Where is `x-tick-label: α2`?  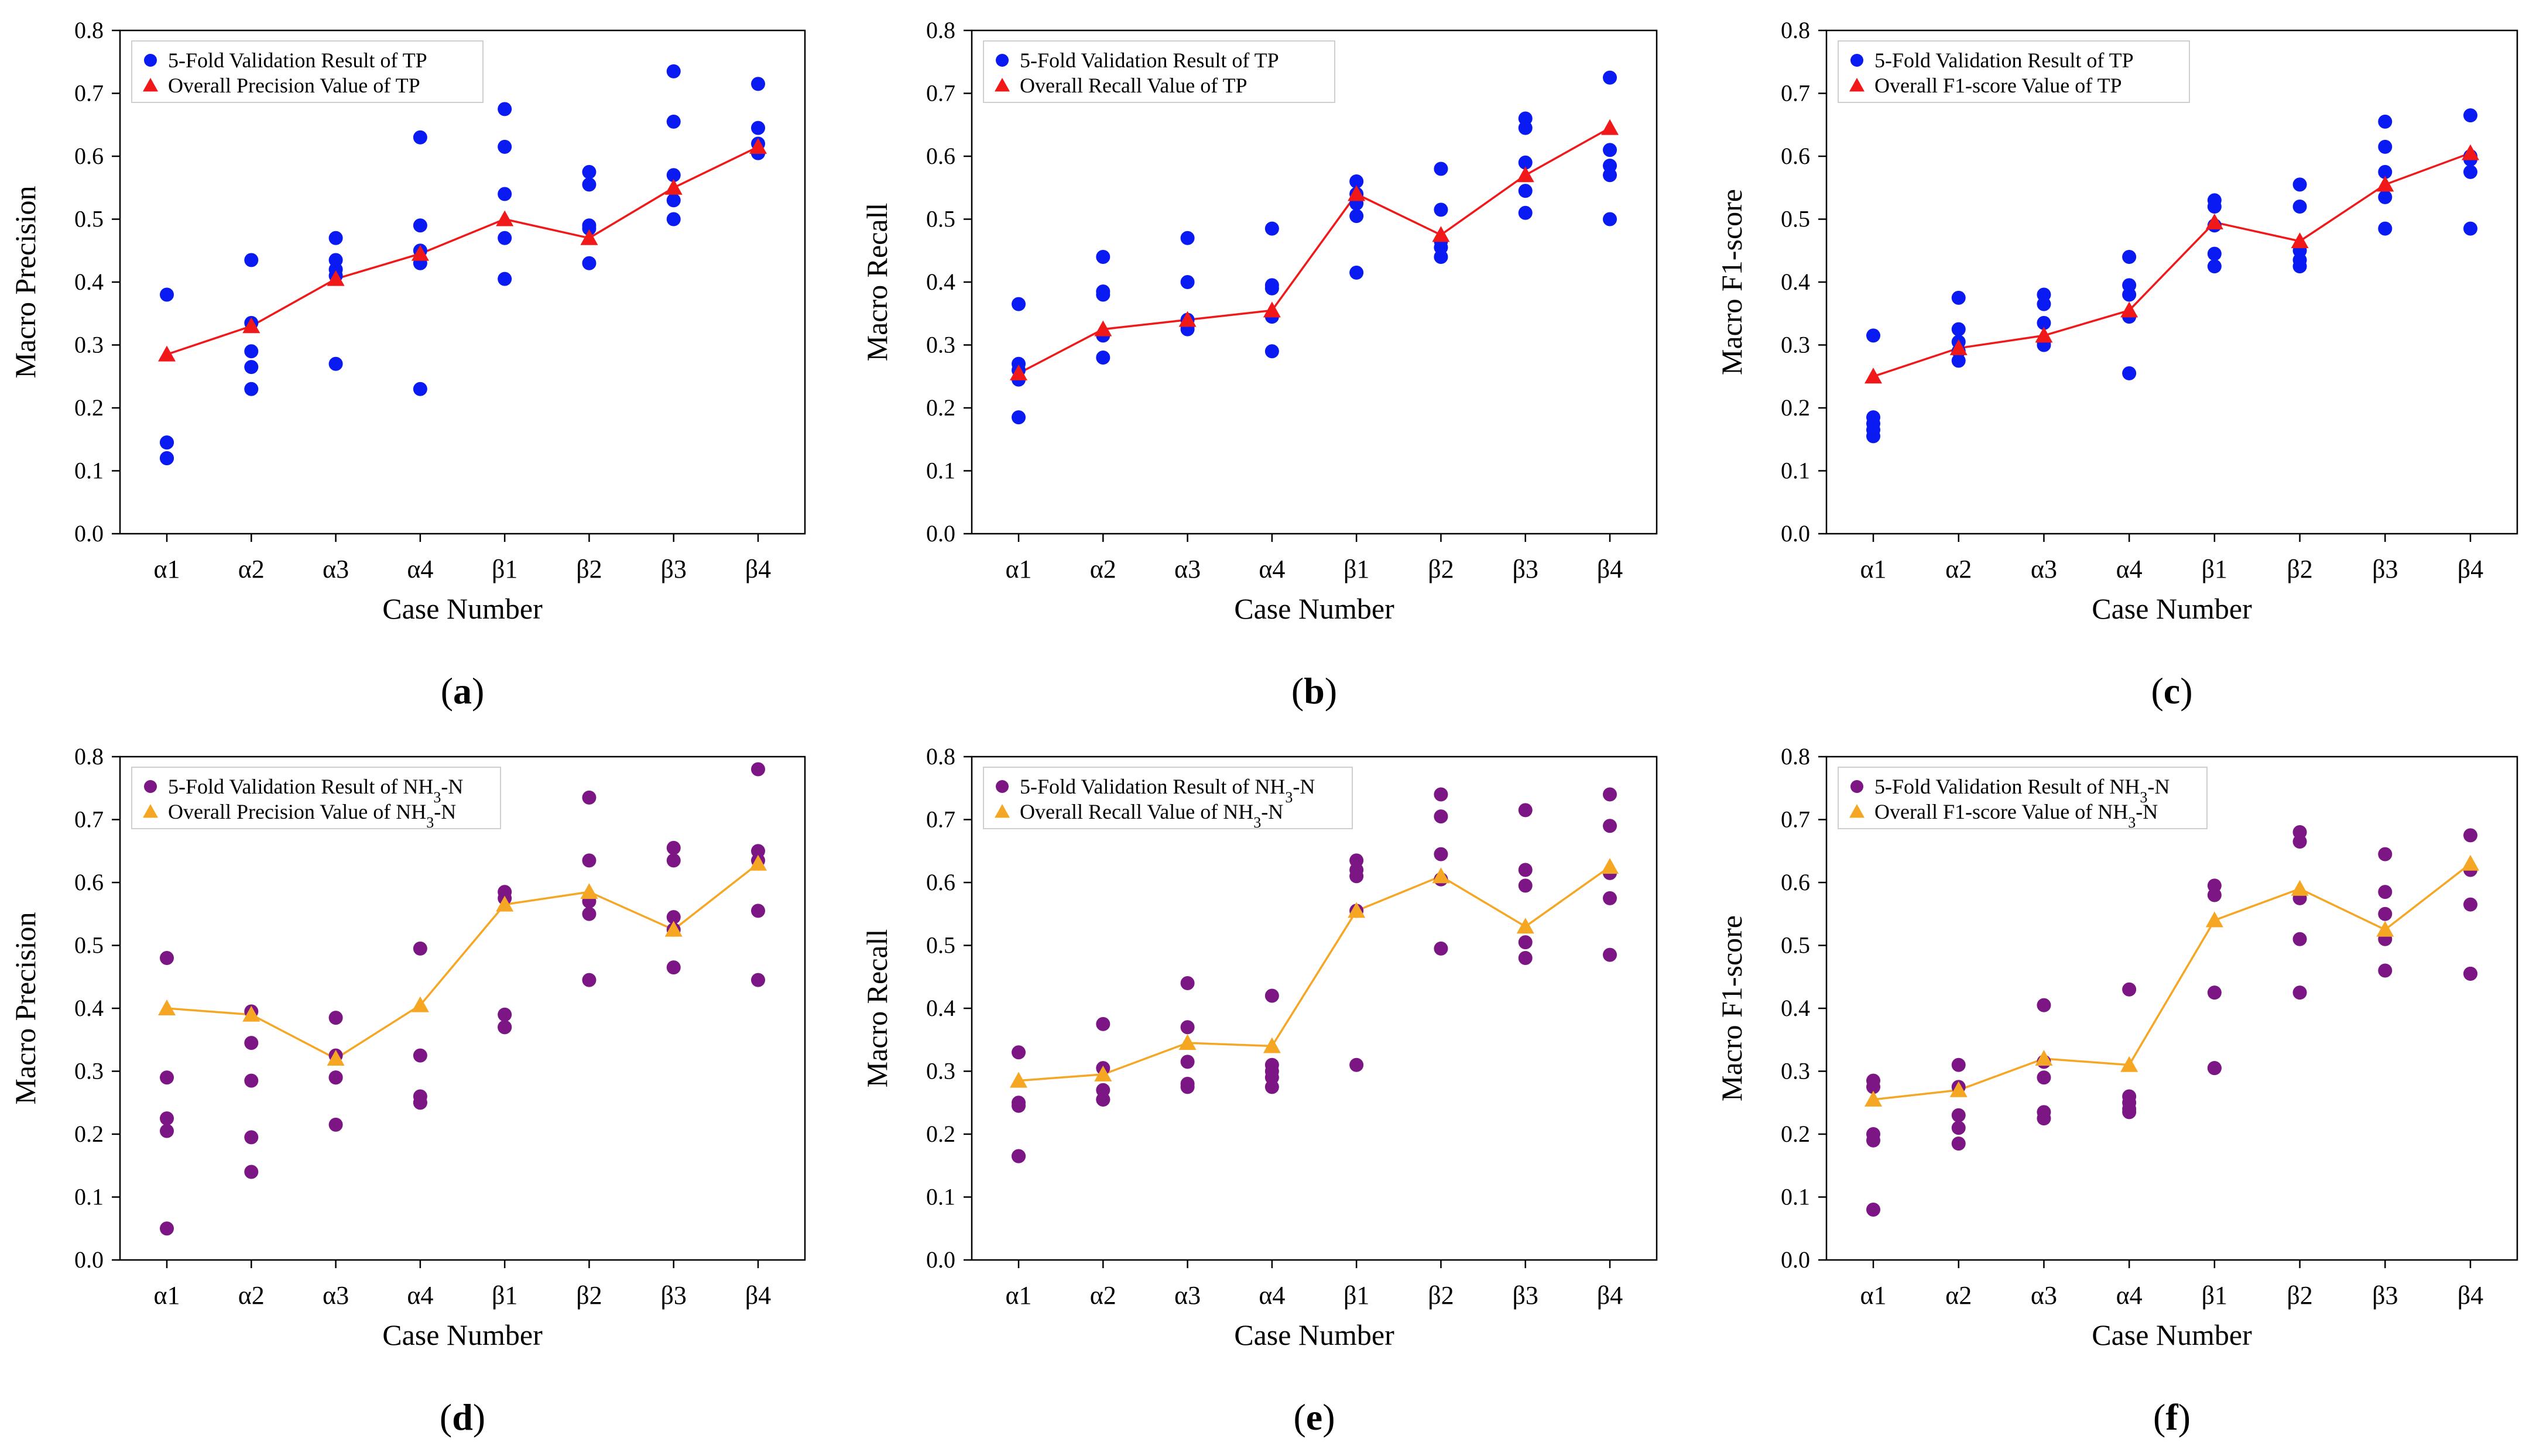 x-tick-label: α2 is located at coordinates (1958, 569).